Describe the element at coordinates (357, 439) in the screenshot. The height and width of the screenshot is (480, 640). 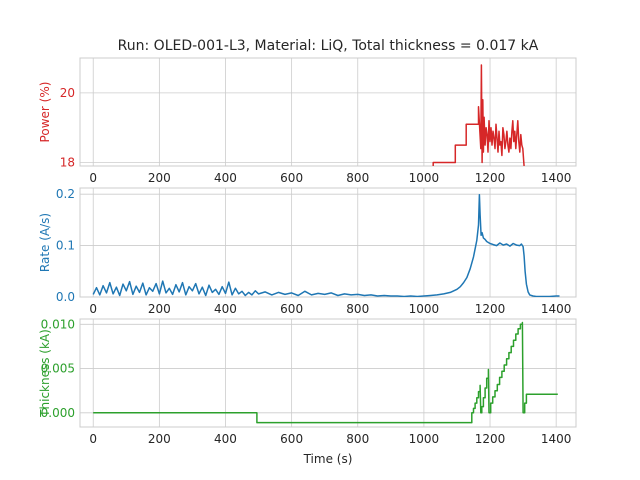
I see `thickness-xtick-label: 800` at that location.